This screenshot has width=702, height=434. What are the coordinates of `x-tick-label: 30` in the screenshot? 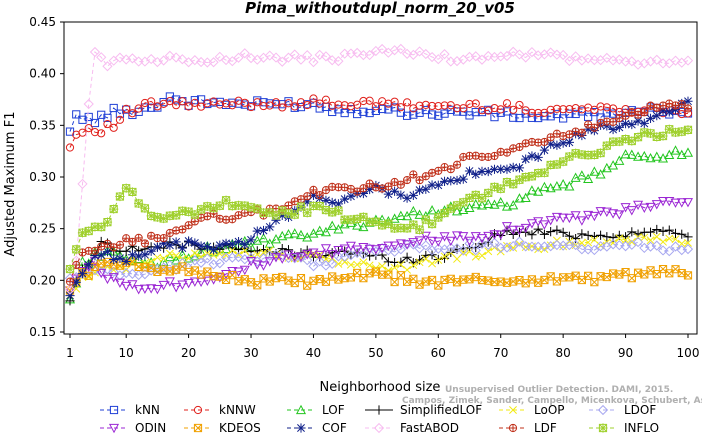 It's located at (250, 353).